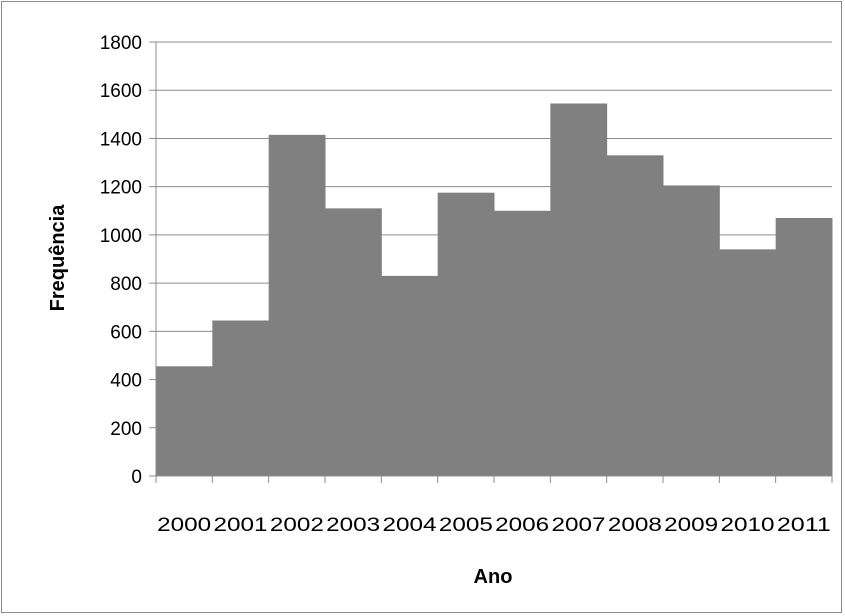  I want to click on y-tick-label: 600, so click(126, 332).